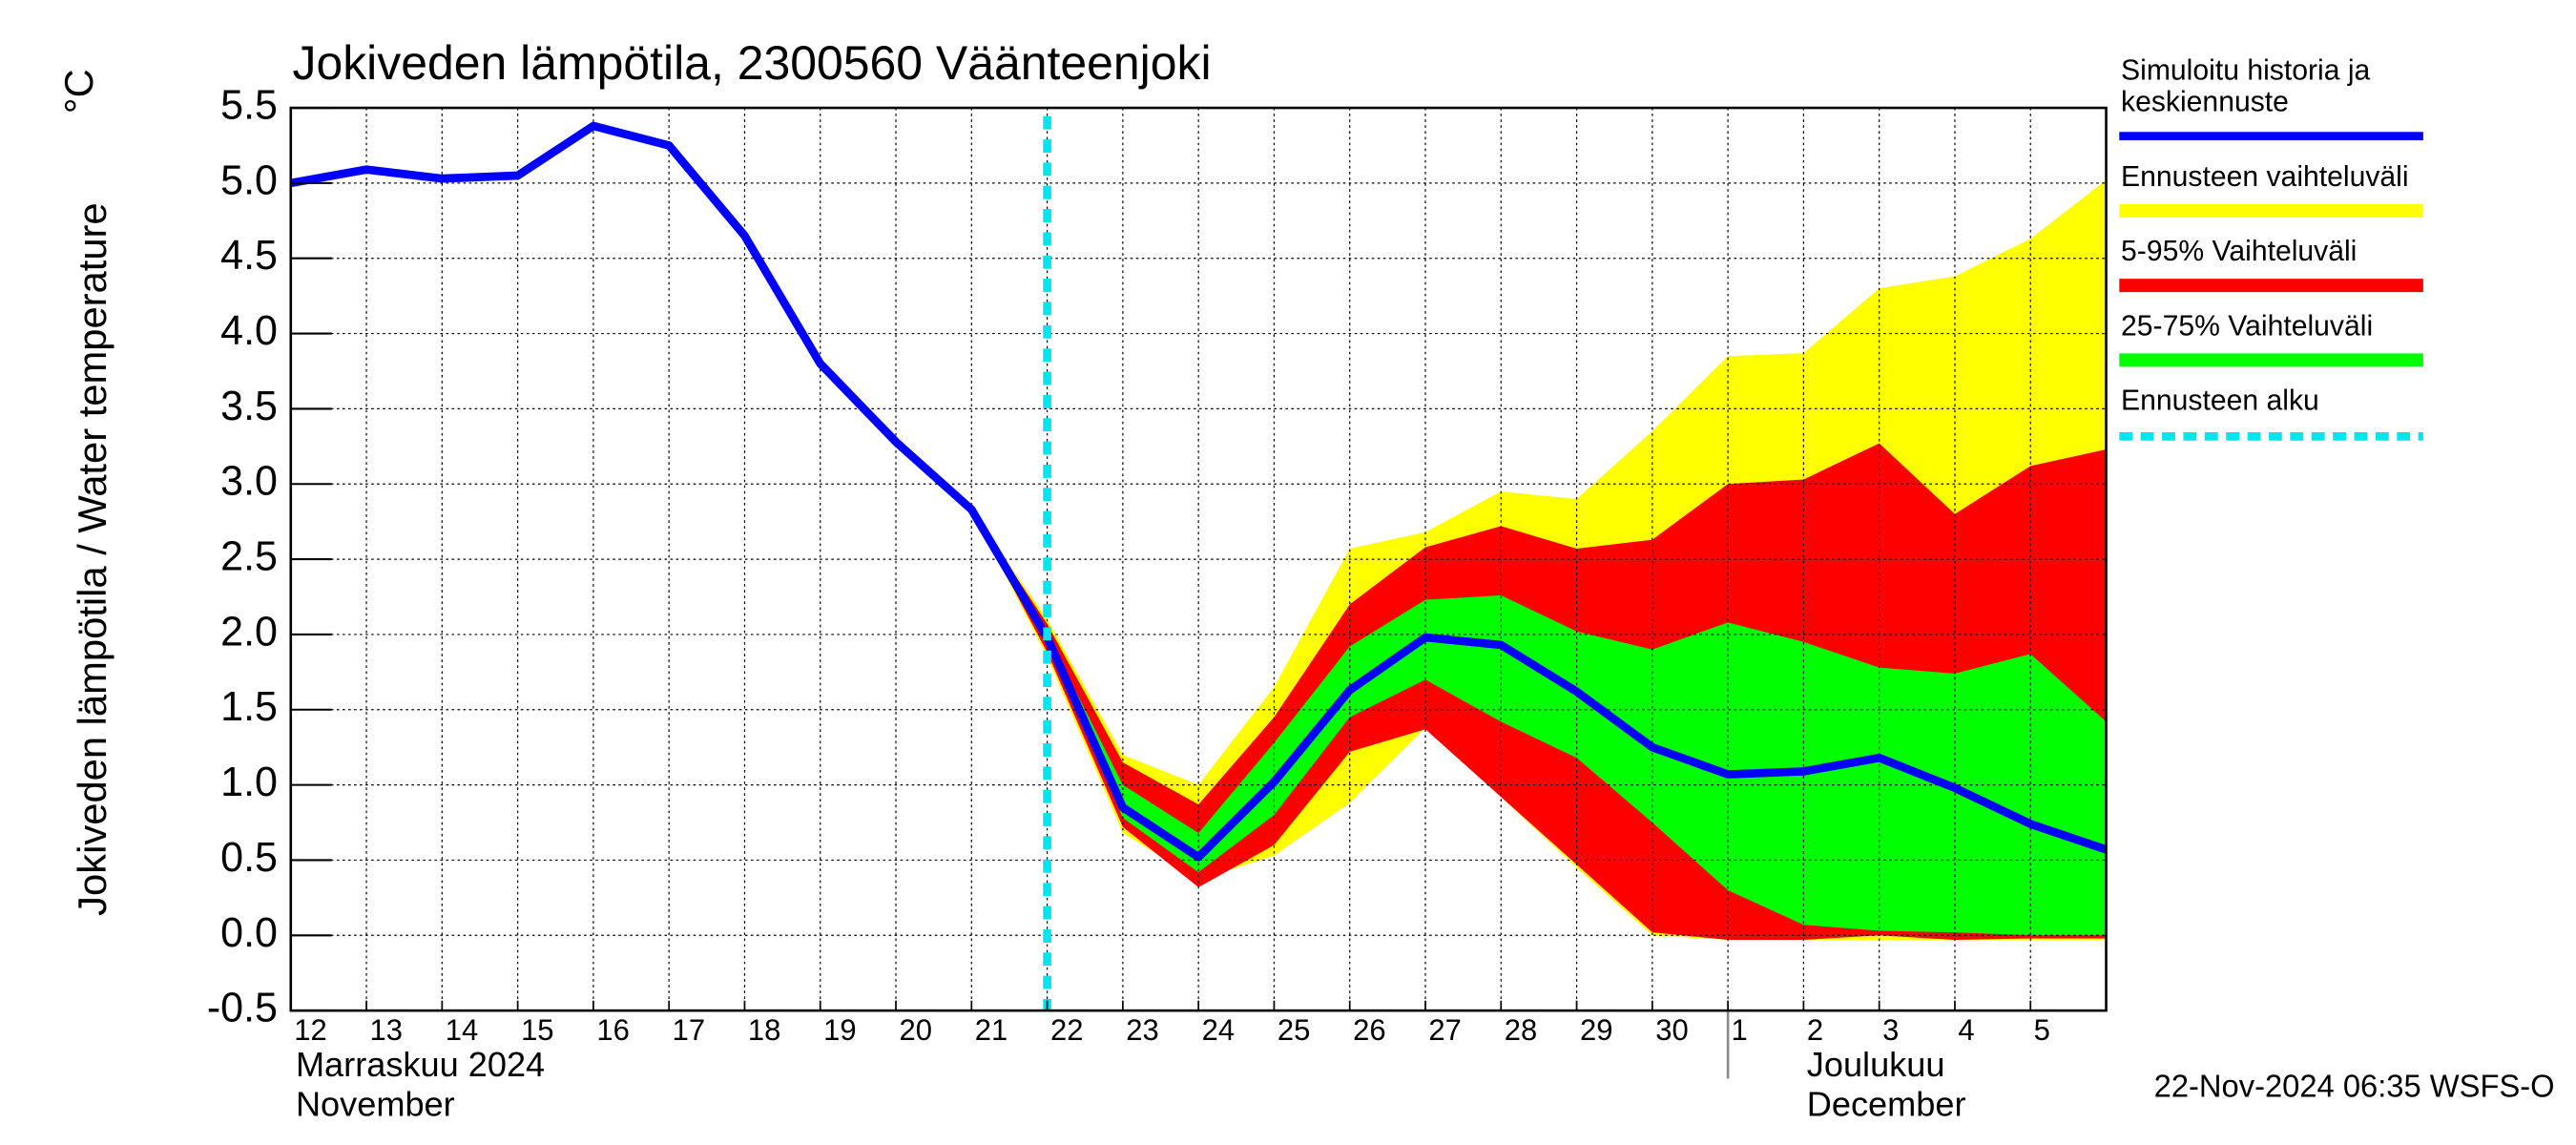 The height and width of the screenshot is (1145, 2576). Describe the element at coordinates (1671, 1030) in the screenshot. I see `x-tick-label: 30` at that location.